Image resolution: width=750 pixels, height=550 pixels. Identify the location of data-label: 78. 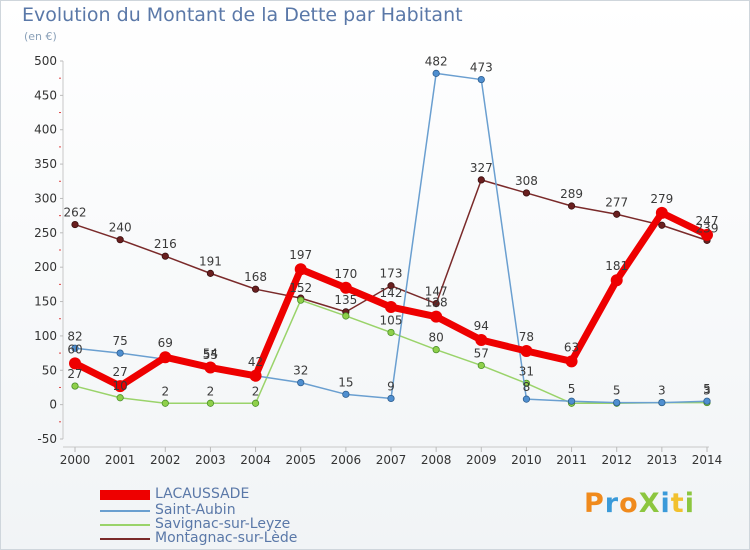
(526, 337).